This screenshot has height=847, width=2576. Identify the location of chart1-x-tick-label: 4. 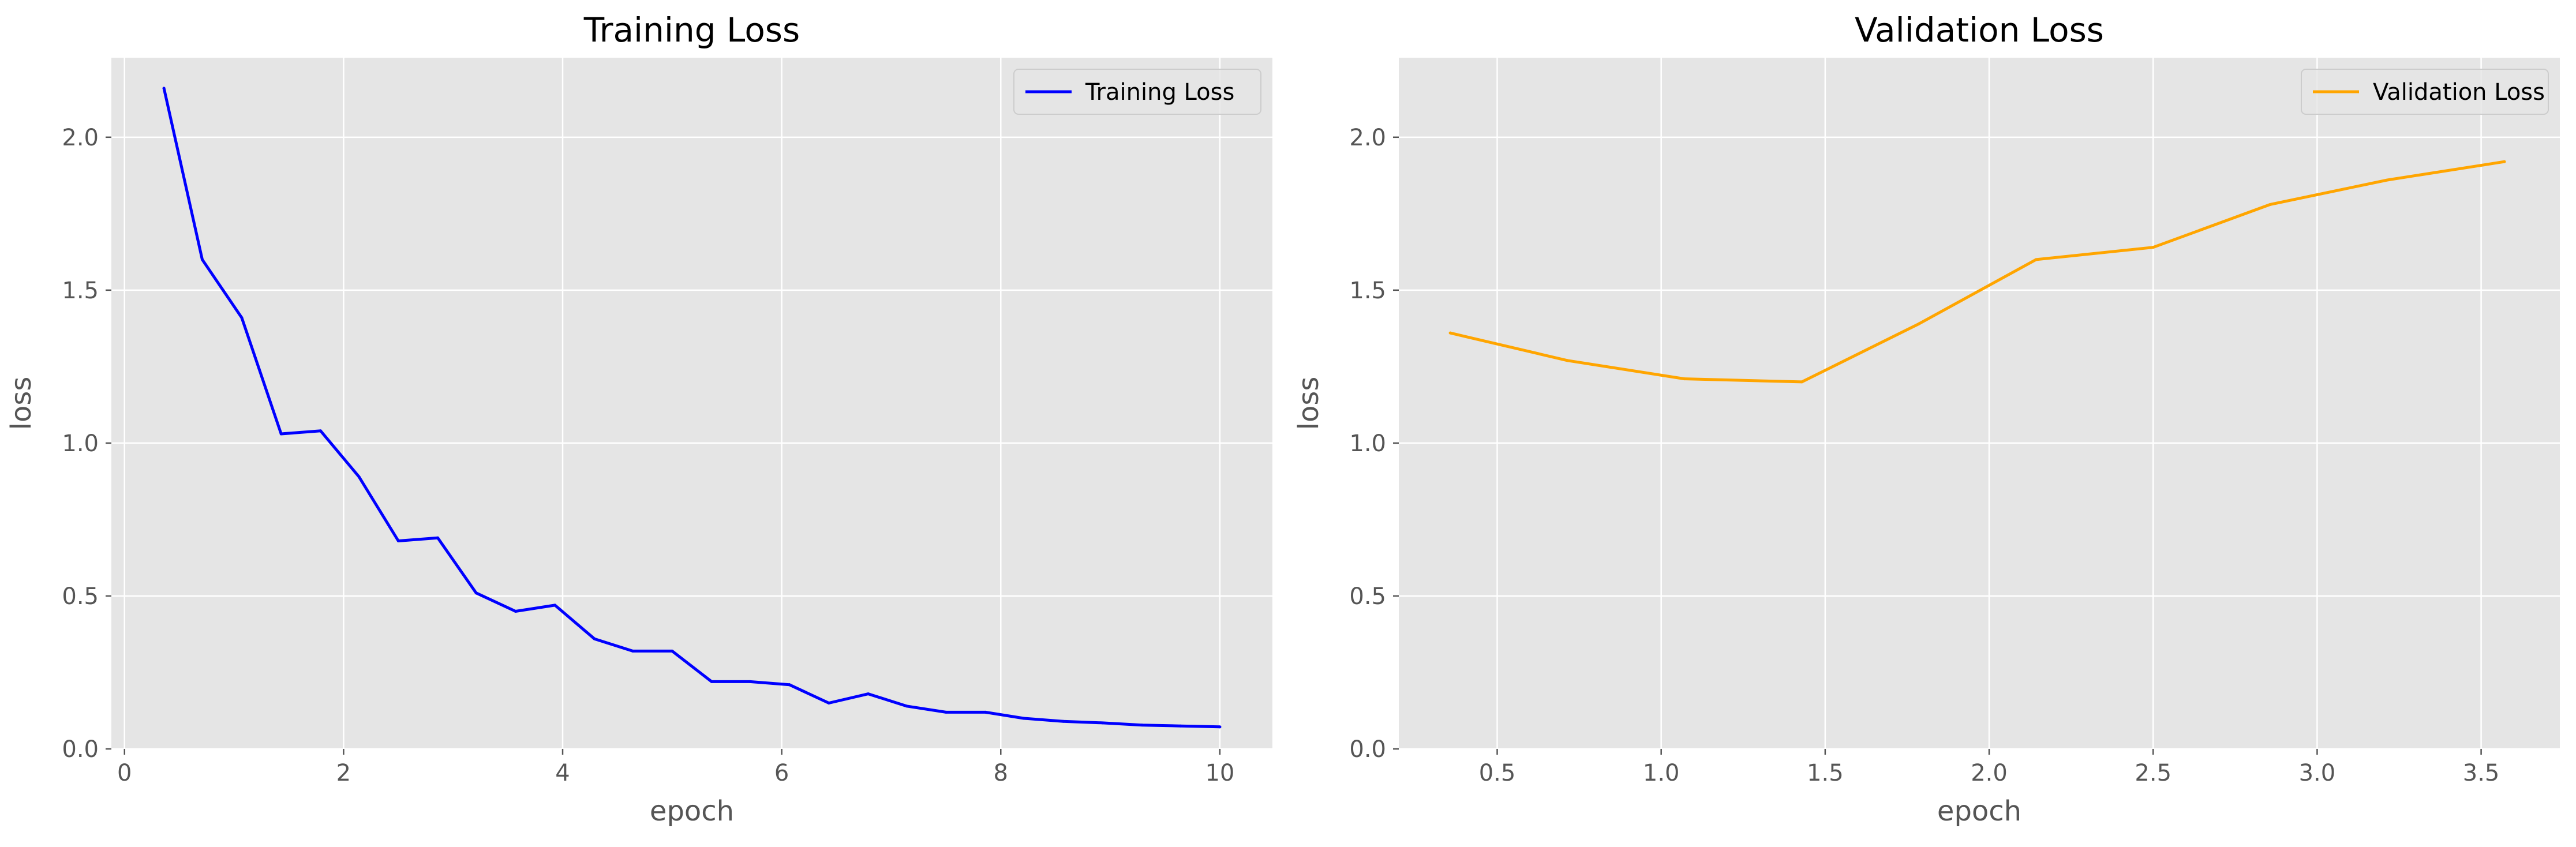
(562, 773).